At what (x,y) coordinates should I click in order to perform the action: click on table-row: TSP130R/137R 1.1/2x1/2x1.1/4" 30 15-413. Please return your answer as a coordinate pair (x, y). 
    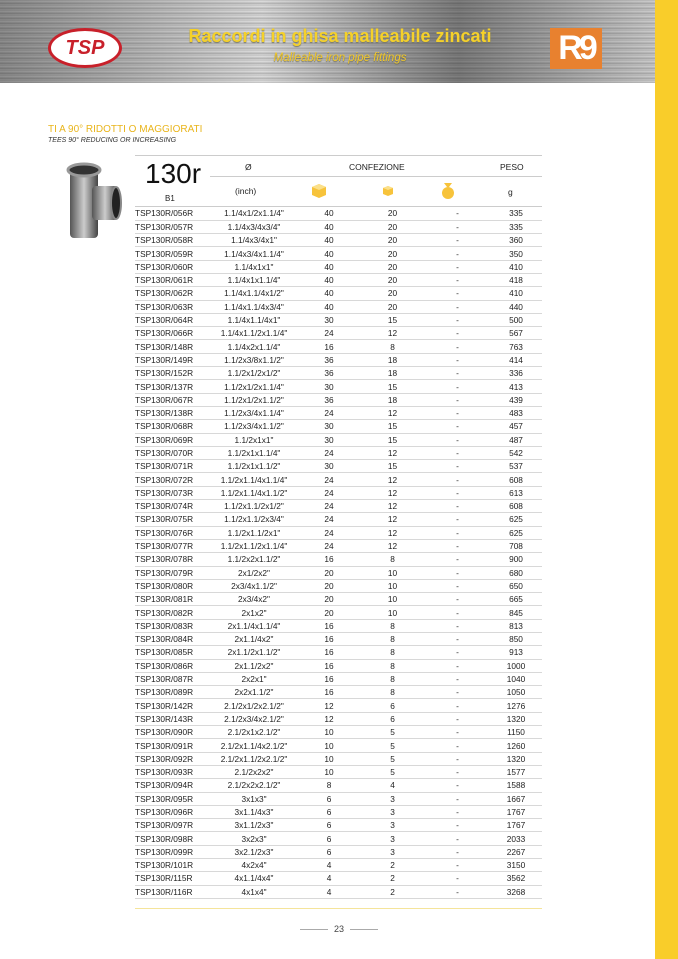
    Looking at the image, I should click on (338, 386).